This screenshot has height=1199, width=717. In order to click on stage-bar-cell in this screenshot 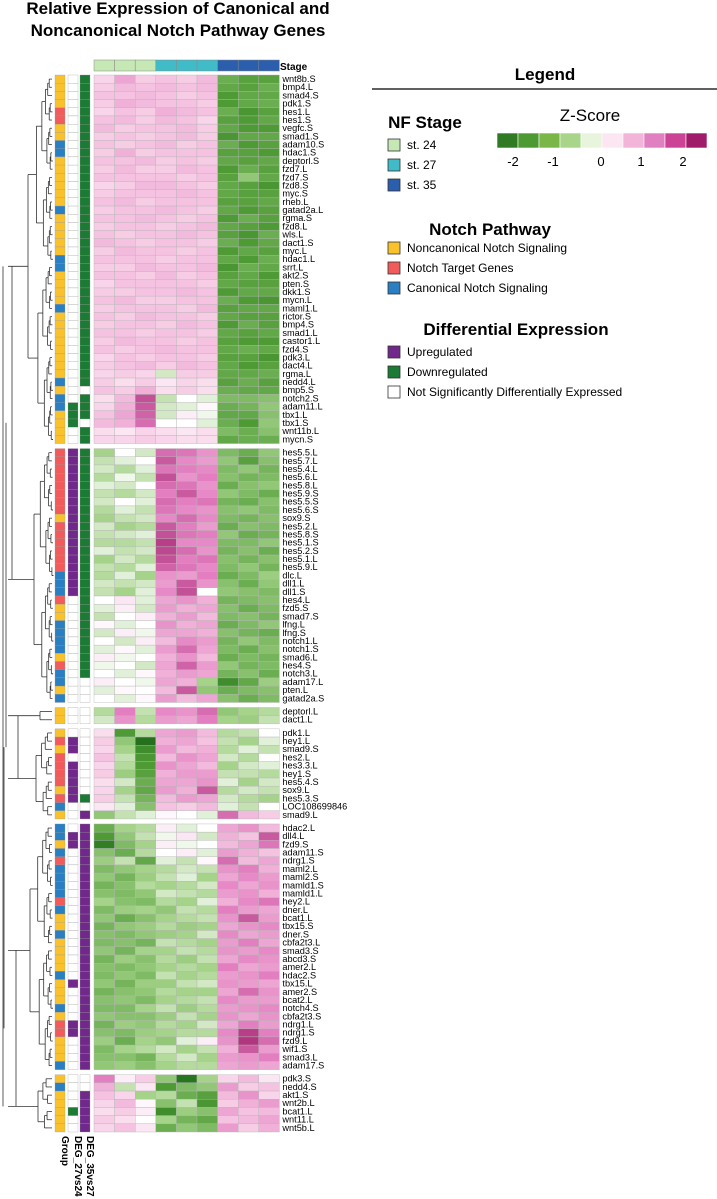, I will do `click(187, 65)`.